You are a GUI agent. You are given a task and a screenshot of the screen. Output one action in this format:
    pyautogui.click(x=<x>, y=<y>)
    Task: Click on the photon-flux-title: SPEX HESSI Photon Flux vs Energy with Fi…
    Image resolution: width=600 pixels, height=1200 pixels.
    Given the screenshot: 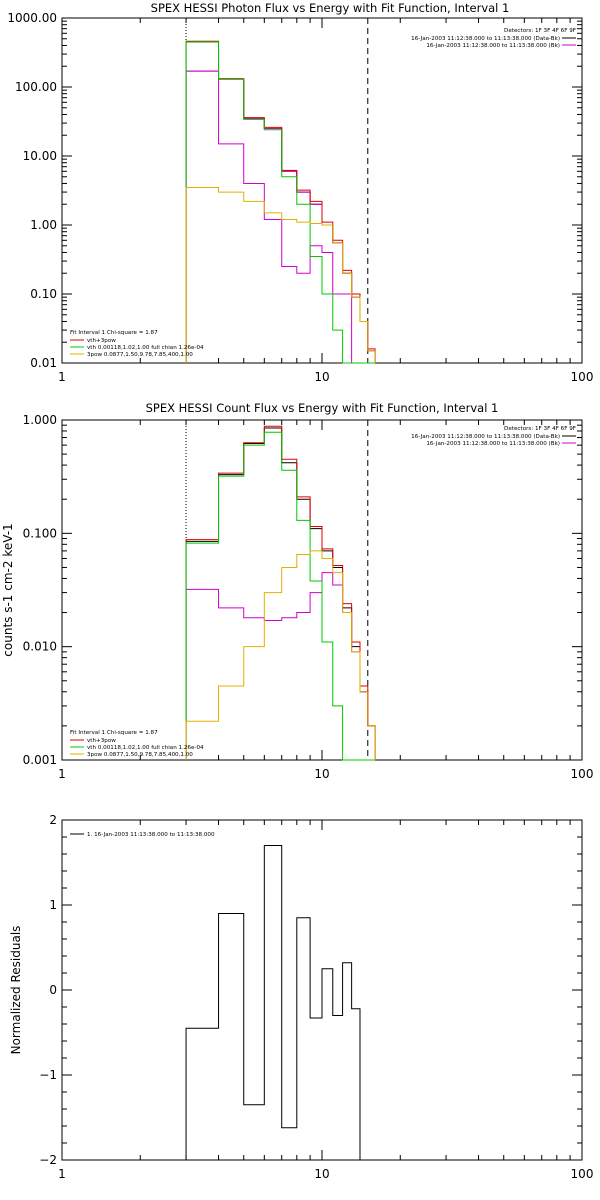 What is the action you would take?
    pyautogui.click(x=330, y=8)
    